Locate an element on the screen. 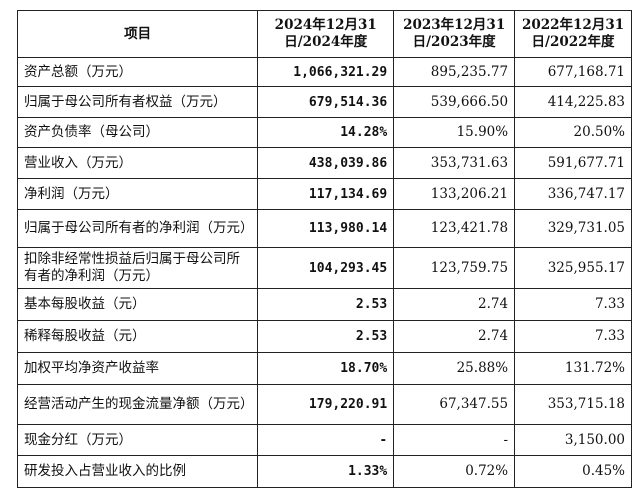 This screenshot has width=640, height=500. header-item: 项目 is located at coordinates (137, 34).